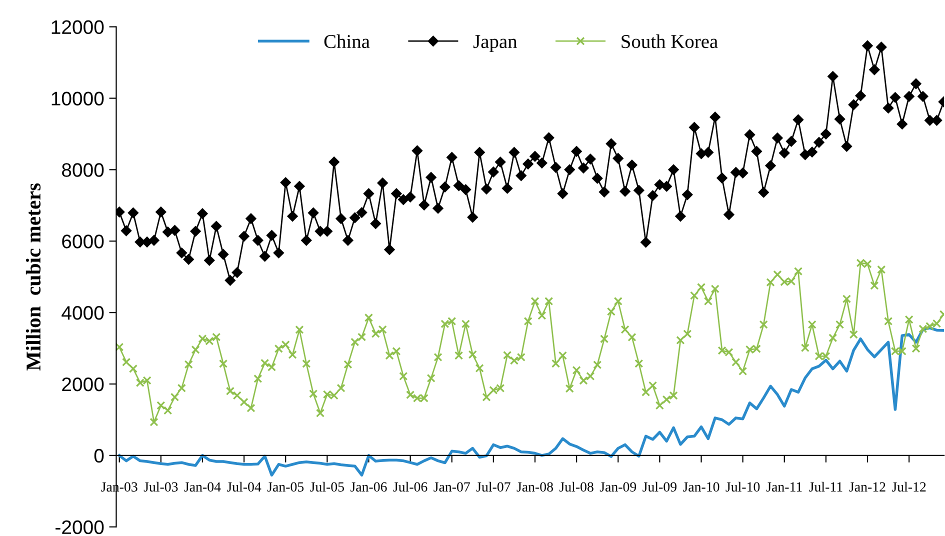 Image resolution: width=945 pixels, height=536 pixels. I want to click on y-tick-label: 0, so click(99, 455).